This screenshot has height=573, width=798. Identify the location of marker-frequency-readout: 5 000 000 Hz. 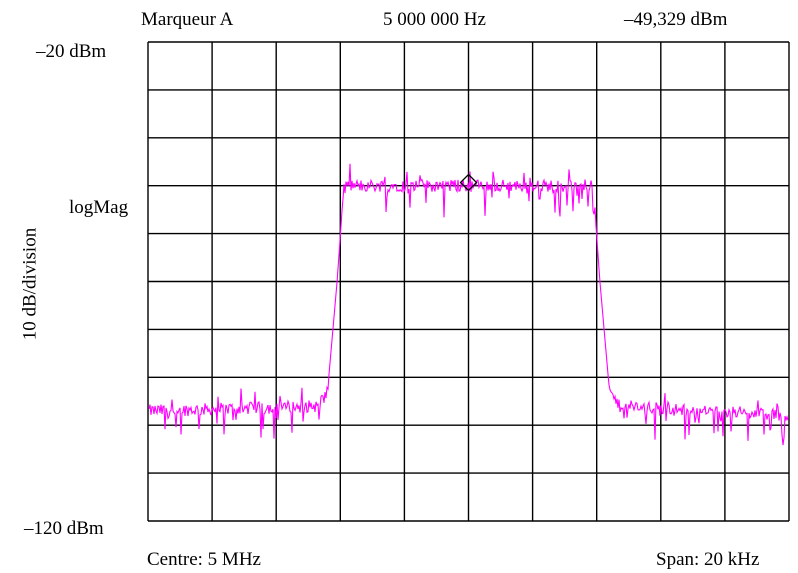
(434, 19).